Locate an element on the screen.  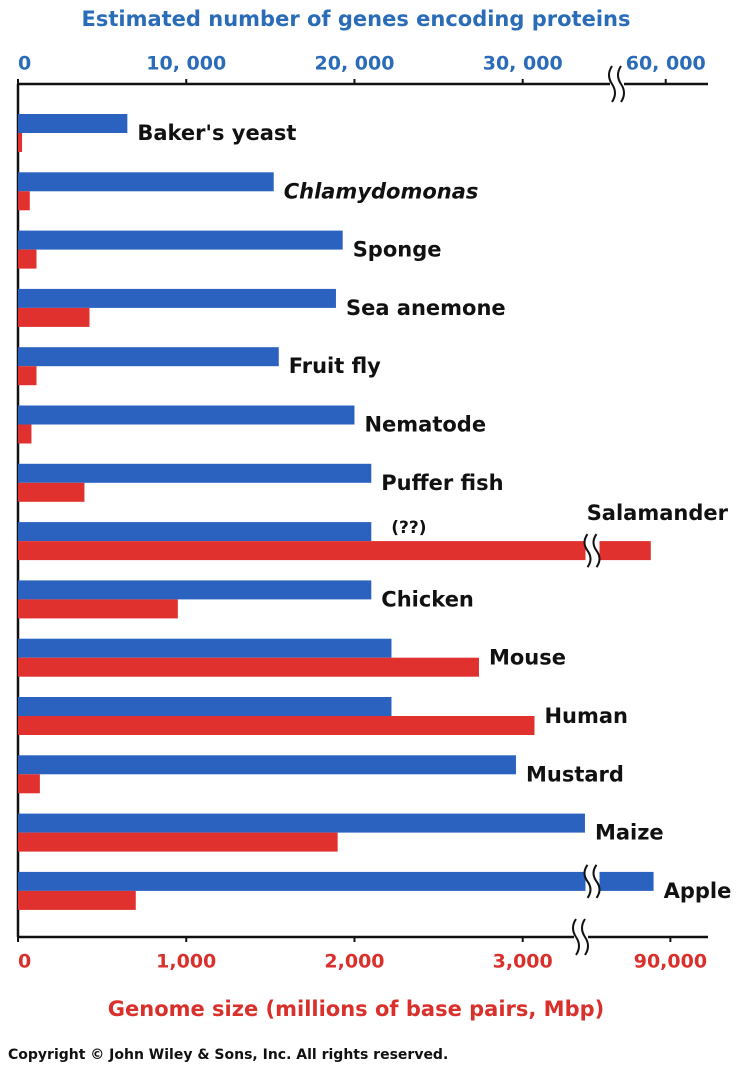
category-label: Fruit fly is located at coordinates (335, 366).